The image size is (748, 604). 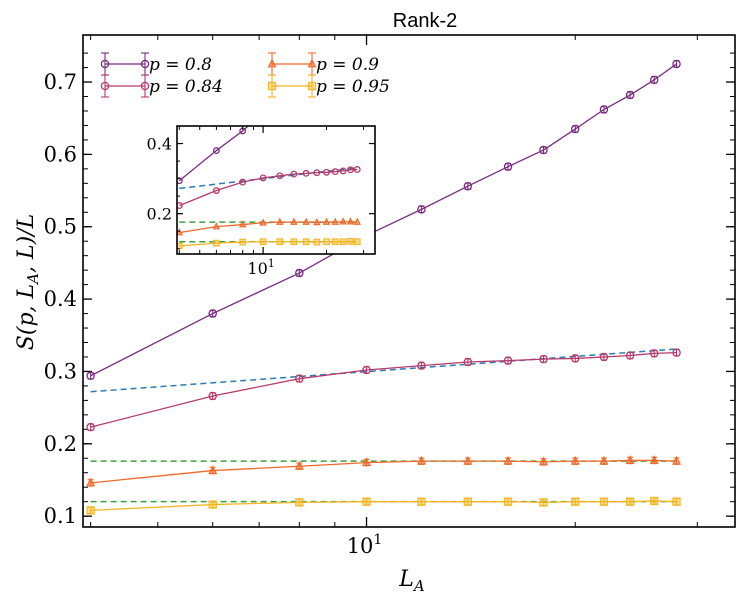 What do you see at coordinates (186, 87) in the screenshot?
I see `legend-label-1: p = 0.84` at bounding box center [186, 87].